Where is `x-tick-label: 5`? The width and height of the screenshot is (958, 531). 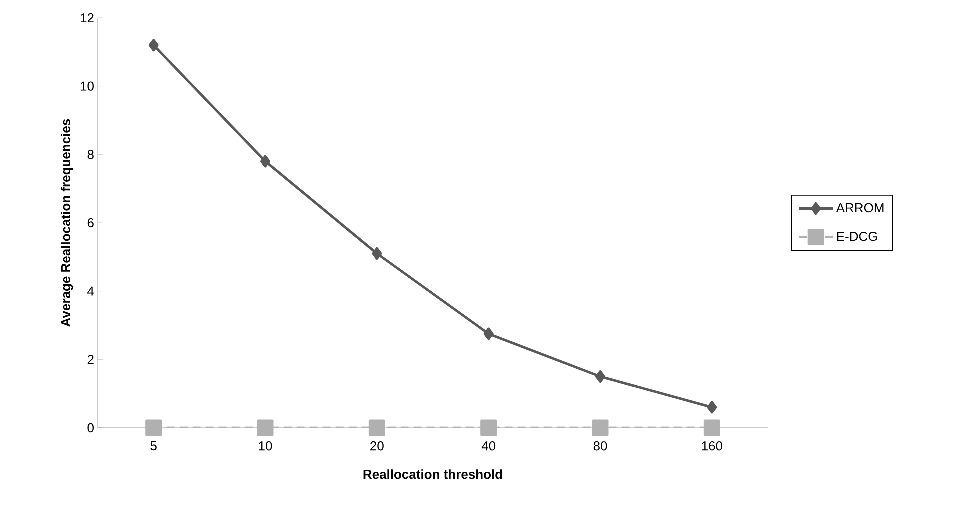 x-tick-label: 5 is located at coordinates (153, 446).